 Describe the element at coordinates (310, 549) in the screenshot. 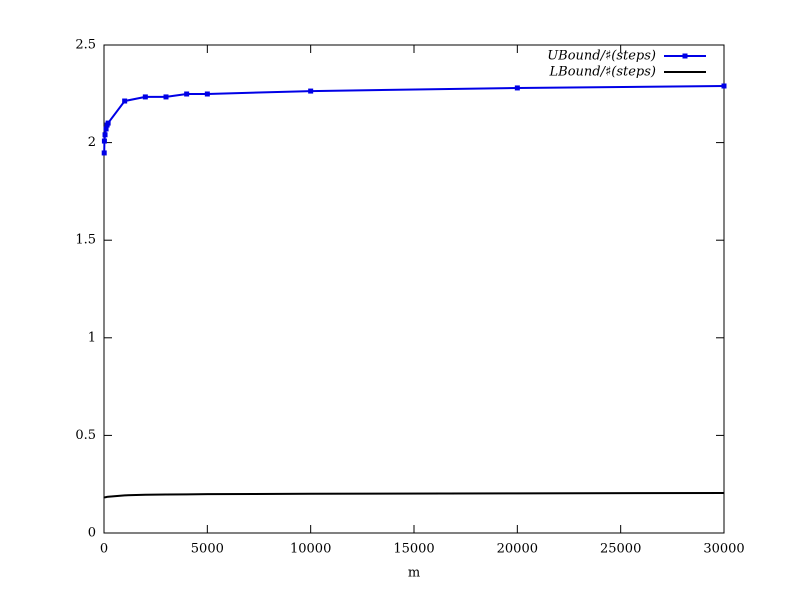

I see `x-tick-label: 10000` at that location.